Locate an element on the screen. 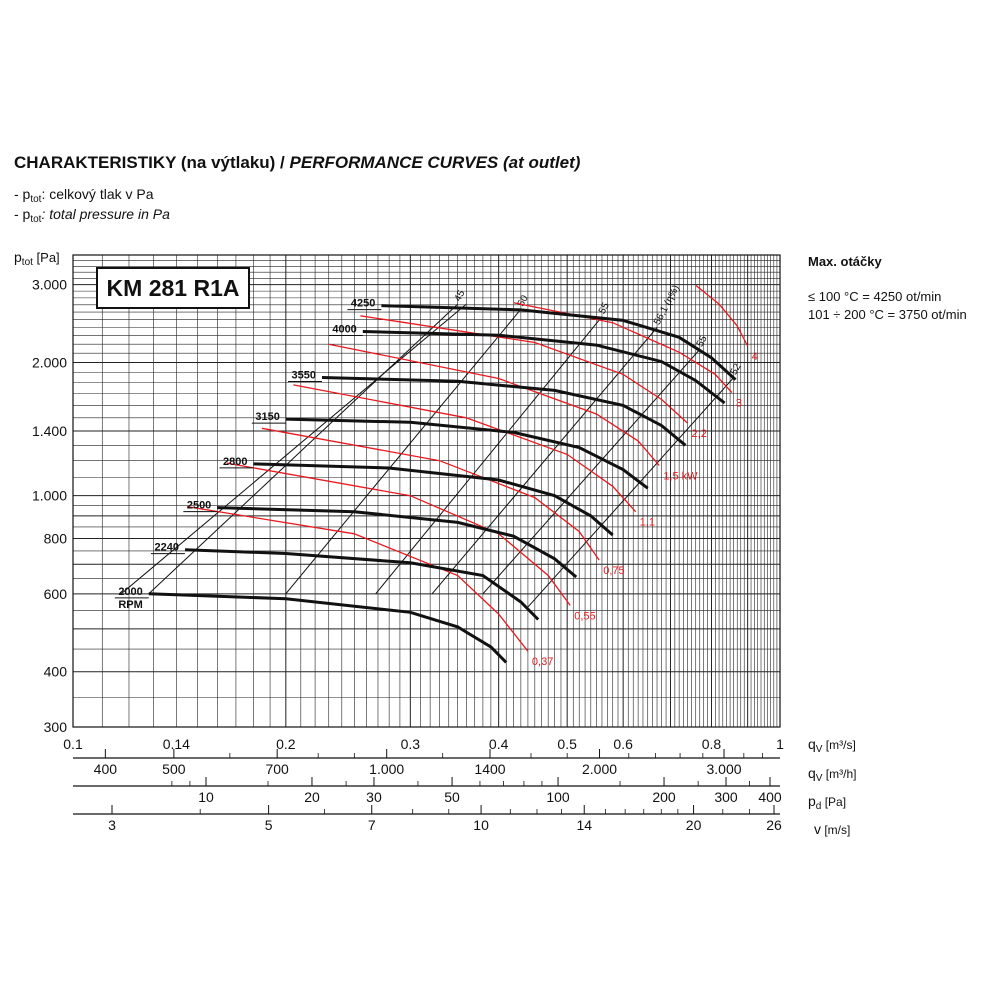 This screenshot has height=1000, width=1000. pd-scale-tick-label: 30 is located at coordinates (374, 797).